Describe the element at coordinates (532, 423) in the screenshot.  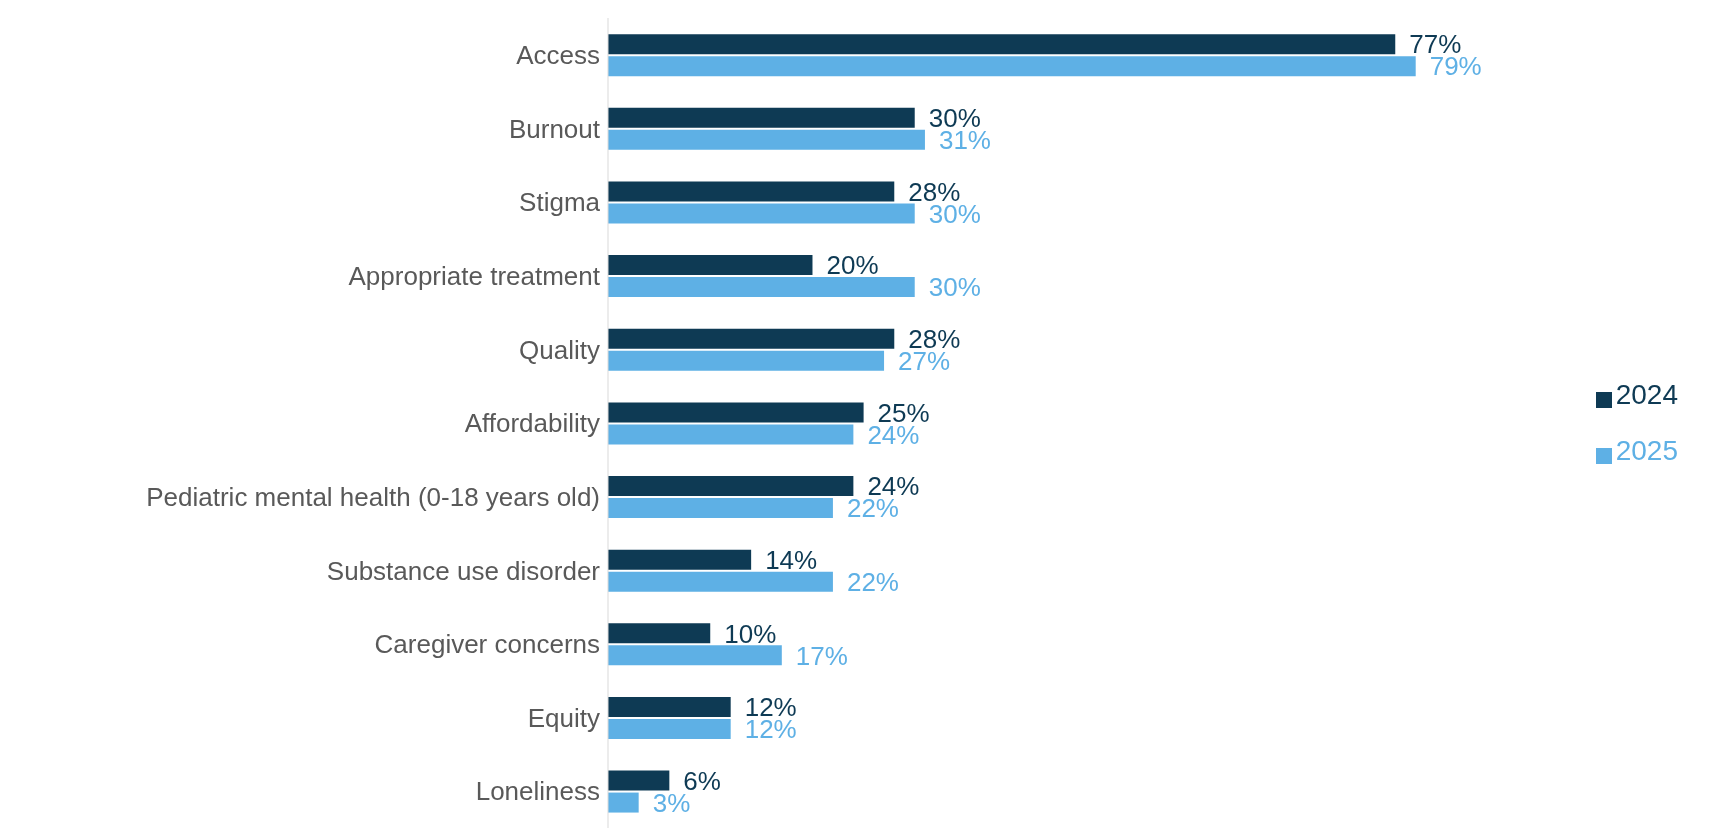
I see `y-tick-label: Affordability` at that location.